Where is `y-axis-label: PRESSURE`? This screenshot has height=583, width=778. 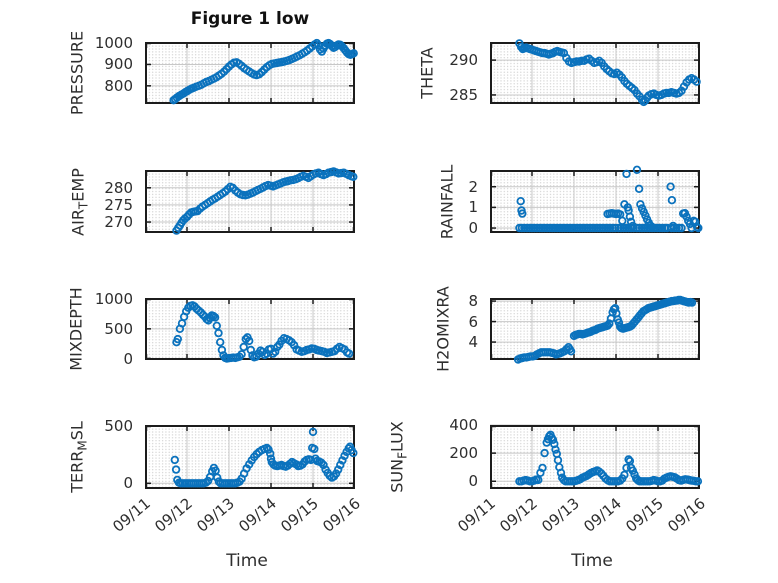
y-axis-label: PRESSURE is located at coordinates (77, 73).